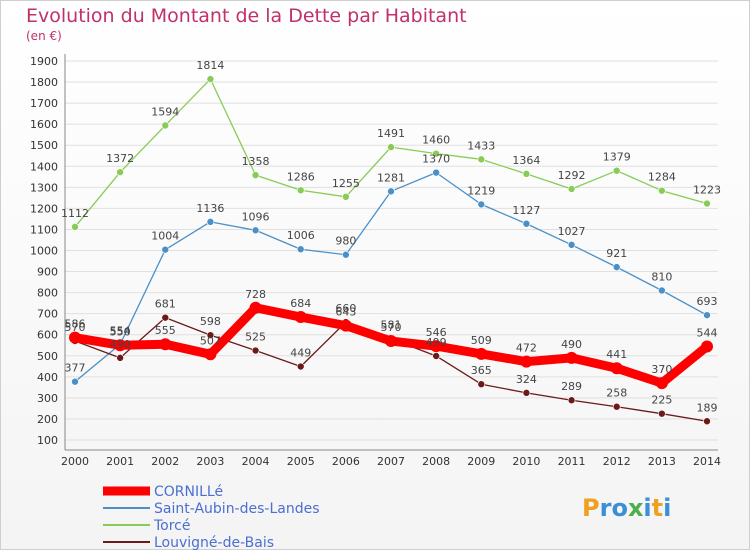 The height and width of the screenshot is (550, 750). I want to click on data-label: 499, so click(436, 342).